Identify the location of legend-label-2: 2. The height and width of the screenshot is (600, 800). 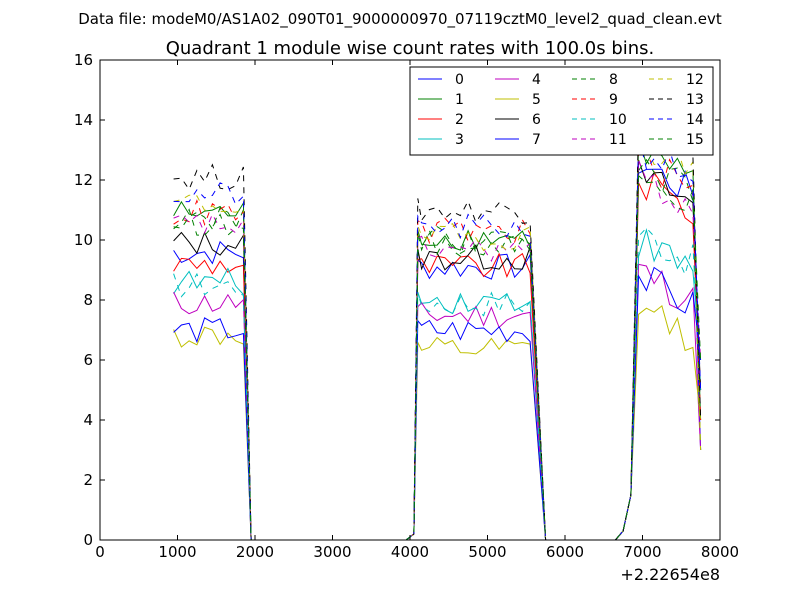
(459, 120).